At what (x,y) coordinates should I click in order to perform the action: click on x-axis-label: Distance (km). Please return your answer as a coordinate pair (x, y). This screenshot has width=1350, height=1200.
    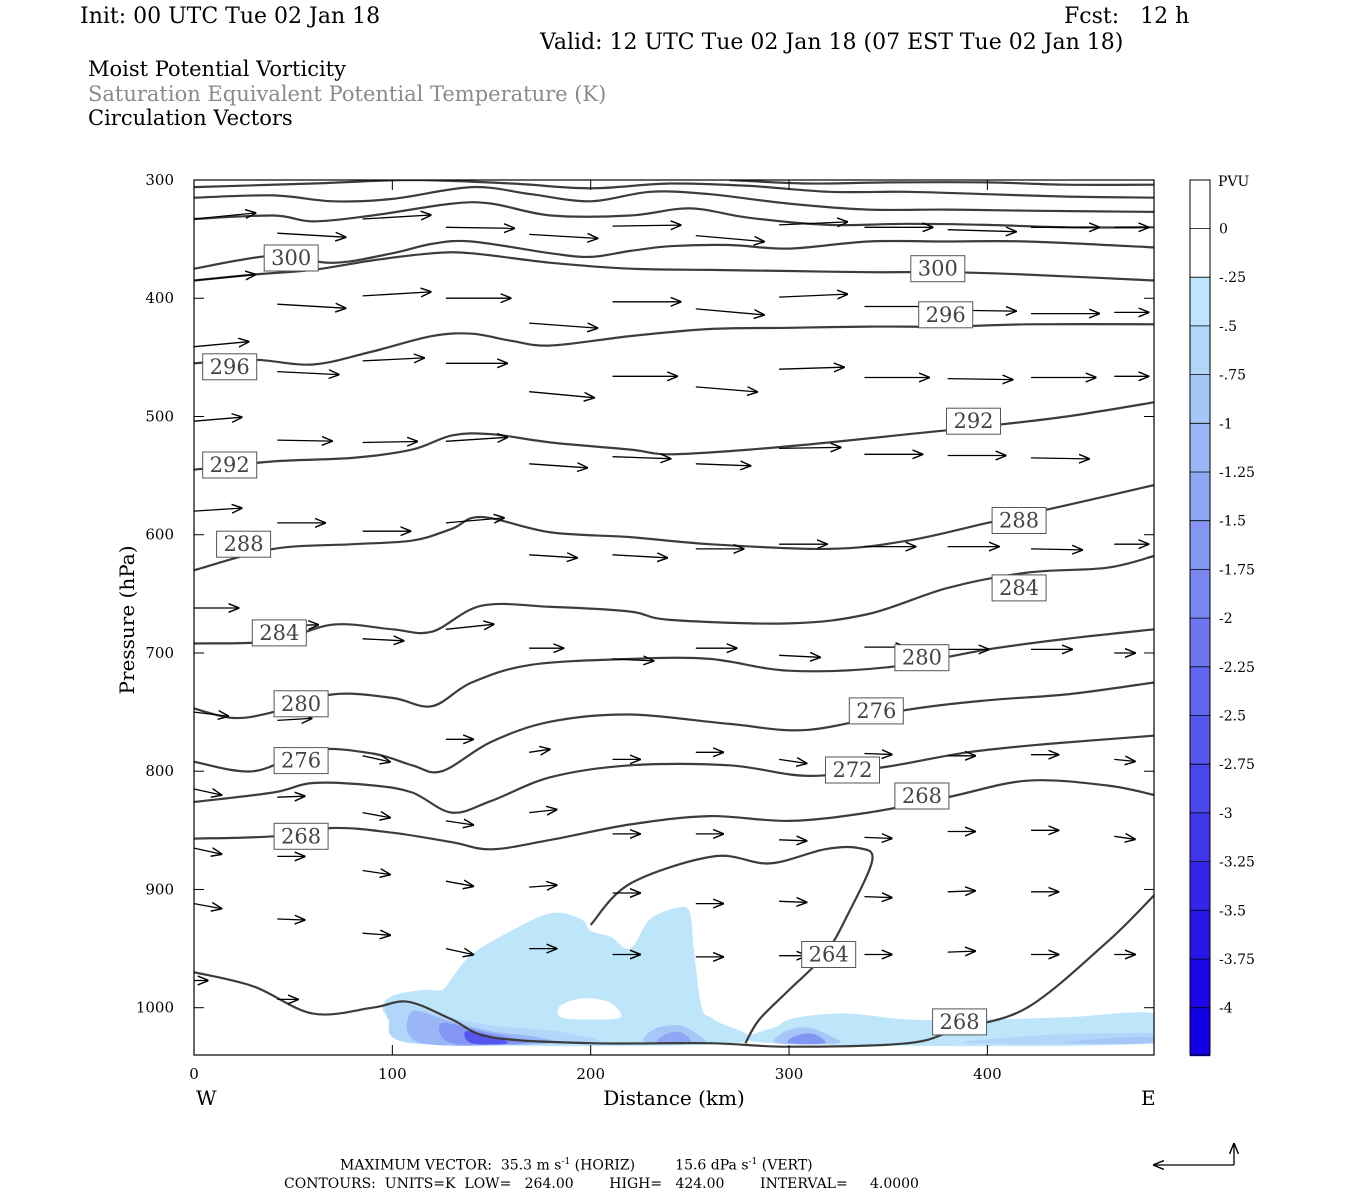
    Looking at the image, I should click on (674, 1098).